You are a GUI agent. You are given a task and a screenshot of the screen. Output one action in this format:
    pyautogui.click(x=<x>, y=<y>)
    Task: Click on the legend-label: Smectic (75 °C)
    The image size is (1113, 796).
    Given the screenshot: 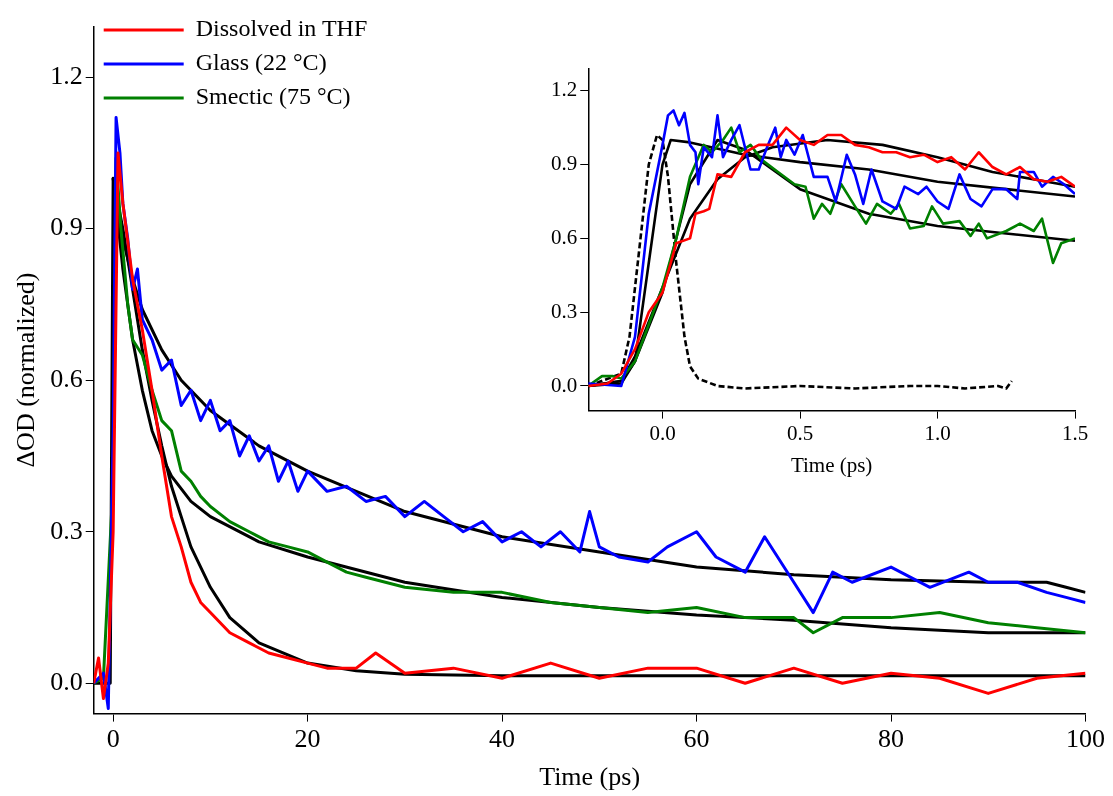 What is the action you would take?
    pyautogui.click(x=273, y=96)
    